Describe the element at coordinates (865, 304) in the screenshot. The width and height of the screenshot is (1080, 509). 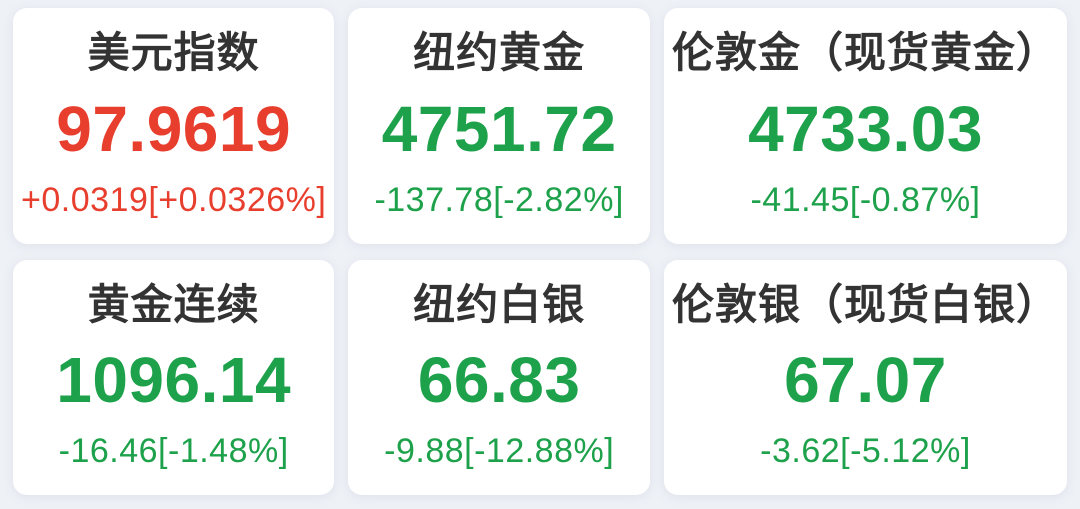
I see `instrument-name: 伦敦银（现货白银）` at that location.